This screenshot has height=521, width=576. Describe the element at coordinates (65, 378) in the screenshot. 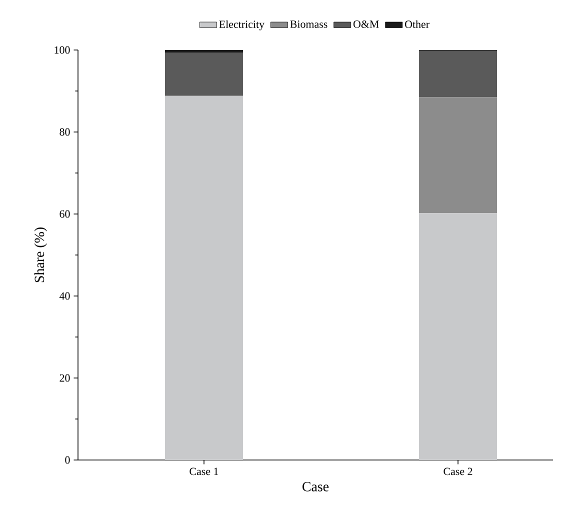

I see `y-tick-label: 20` at that location.